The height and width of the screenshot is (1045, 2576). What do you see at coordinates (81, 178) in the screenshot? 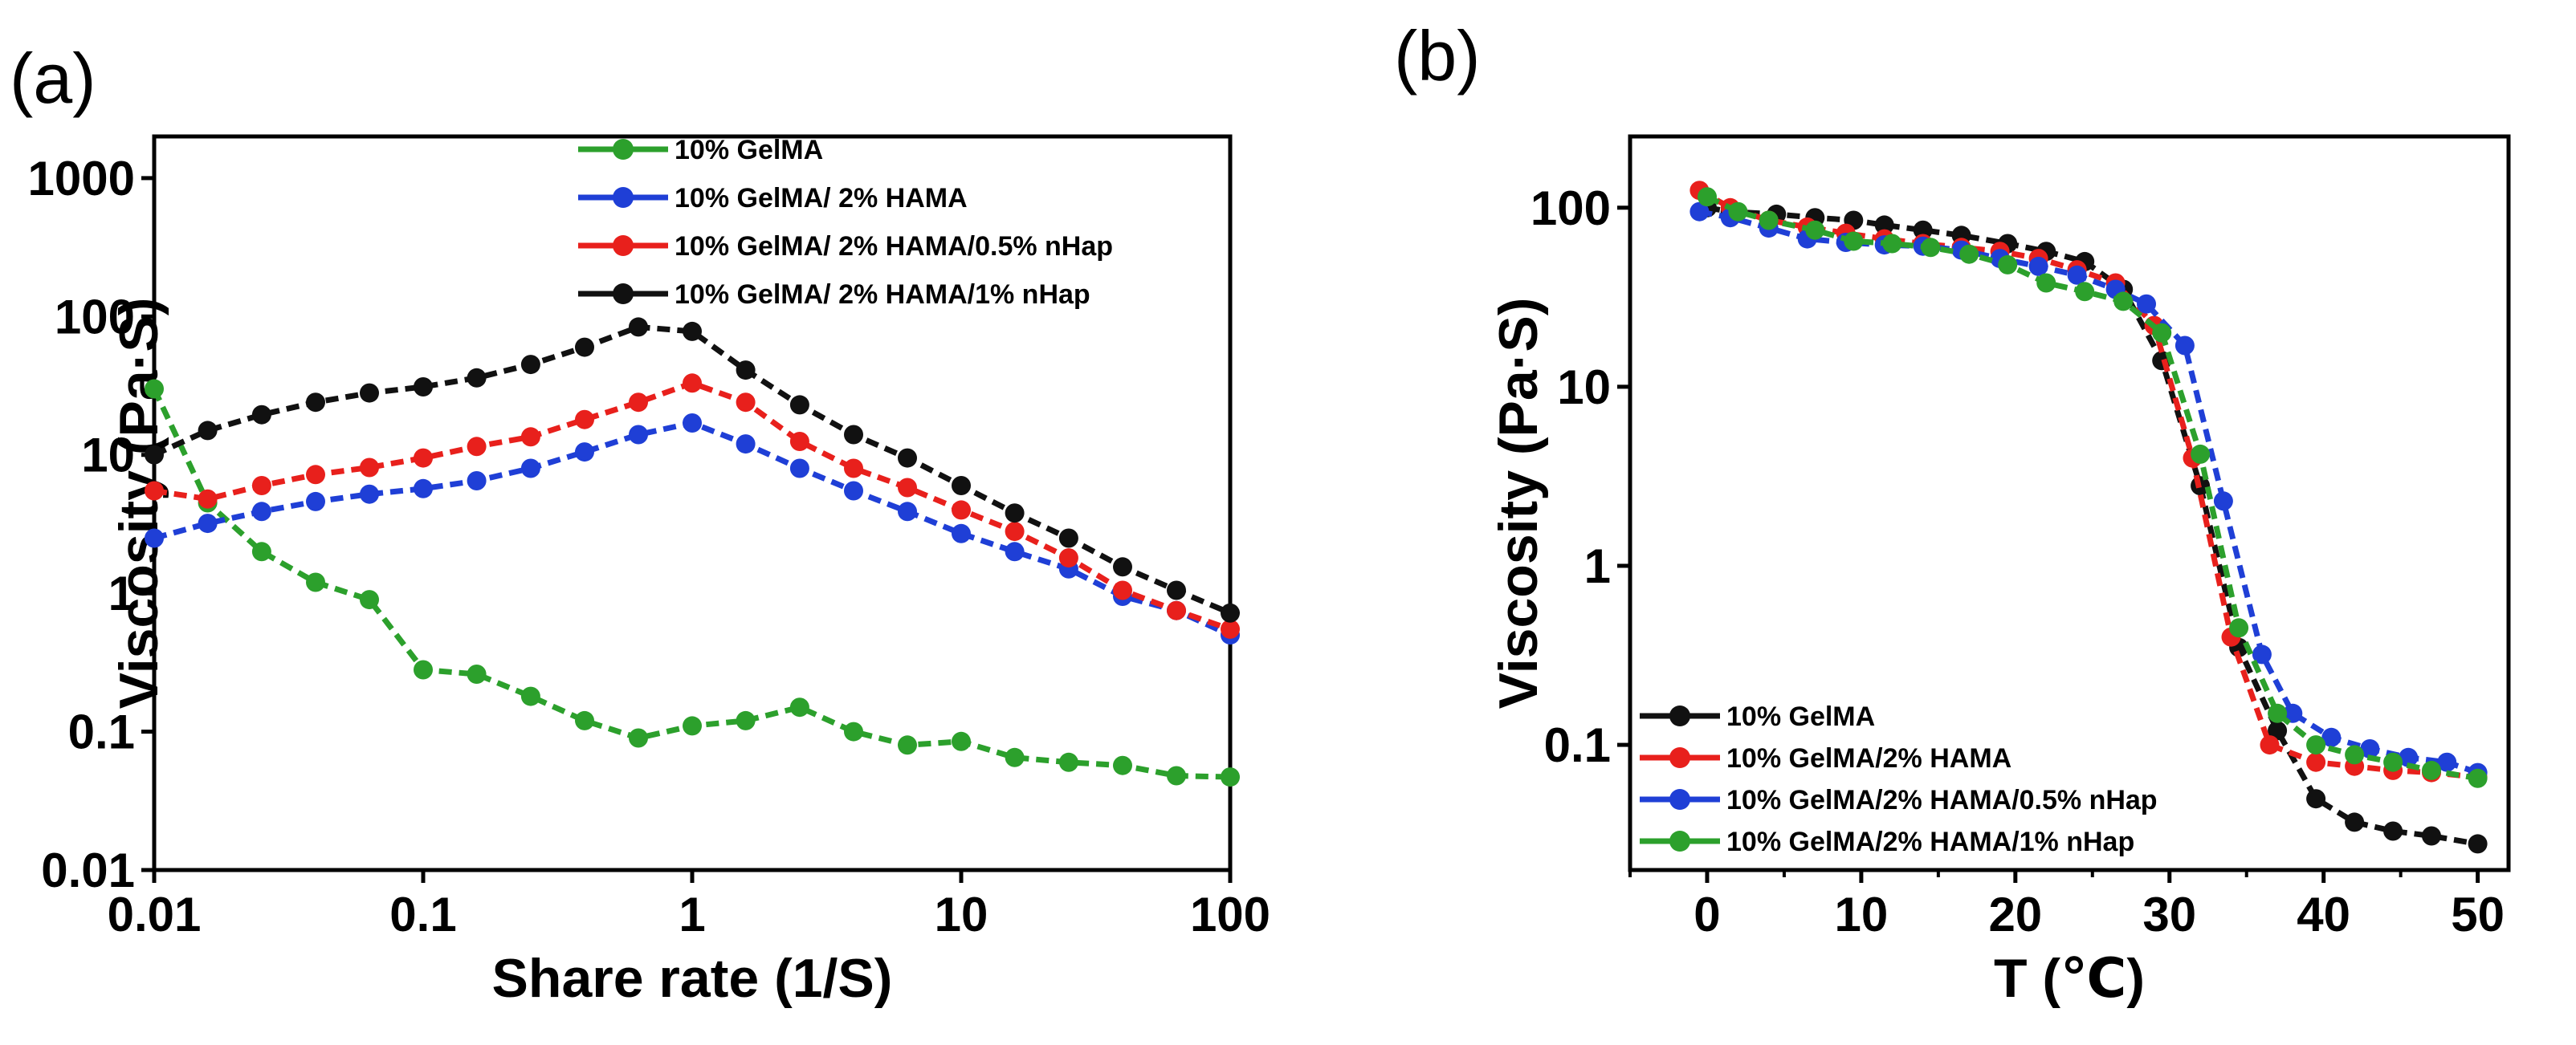
I see `y-tick-label: 1000` at bounding box center [81, 178].